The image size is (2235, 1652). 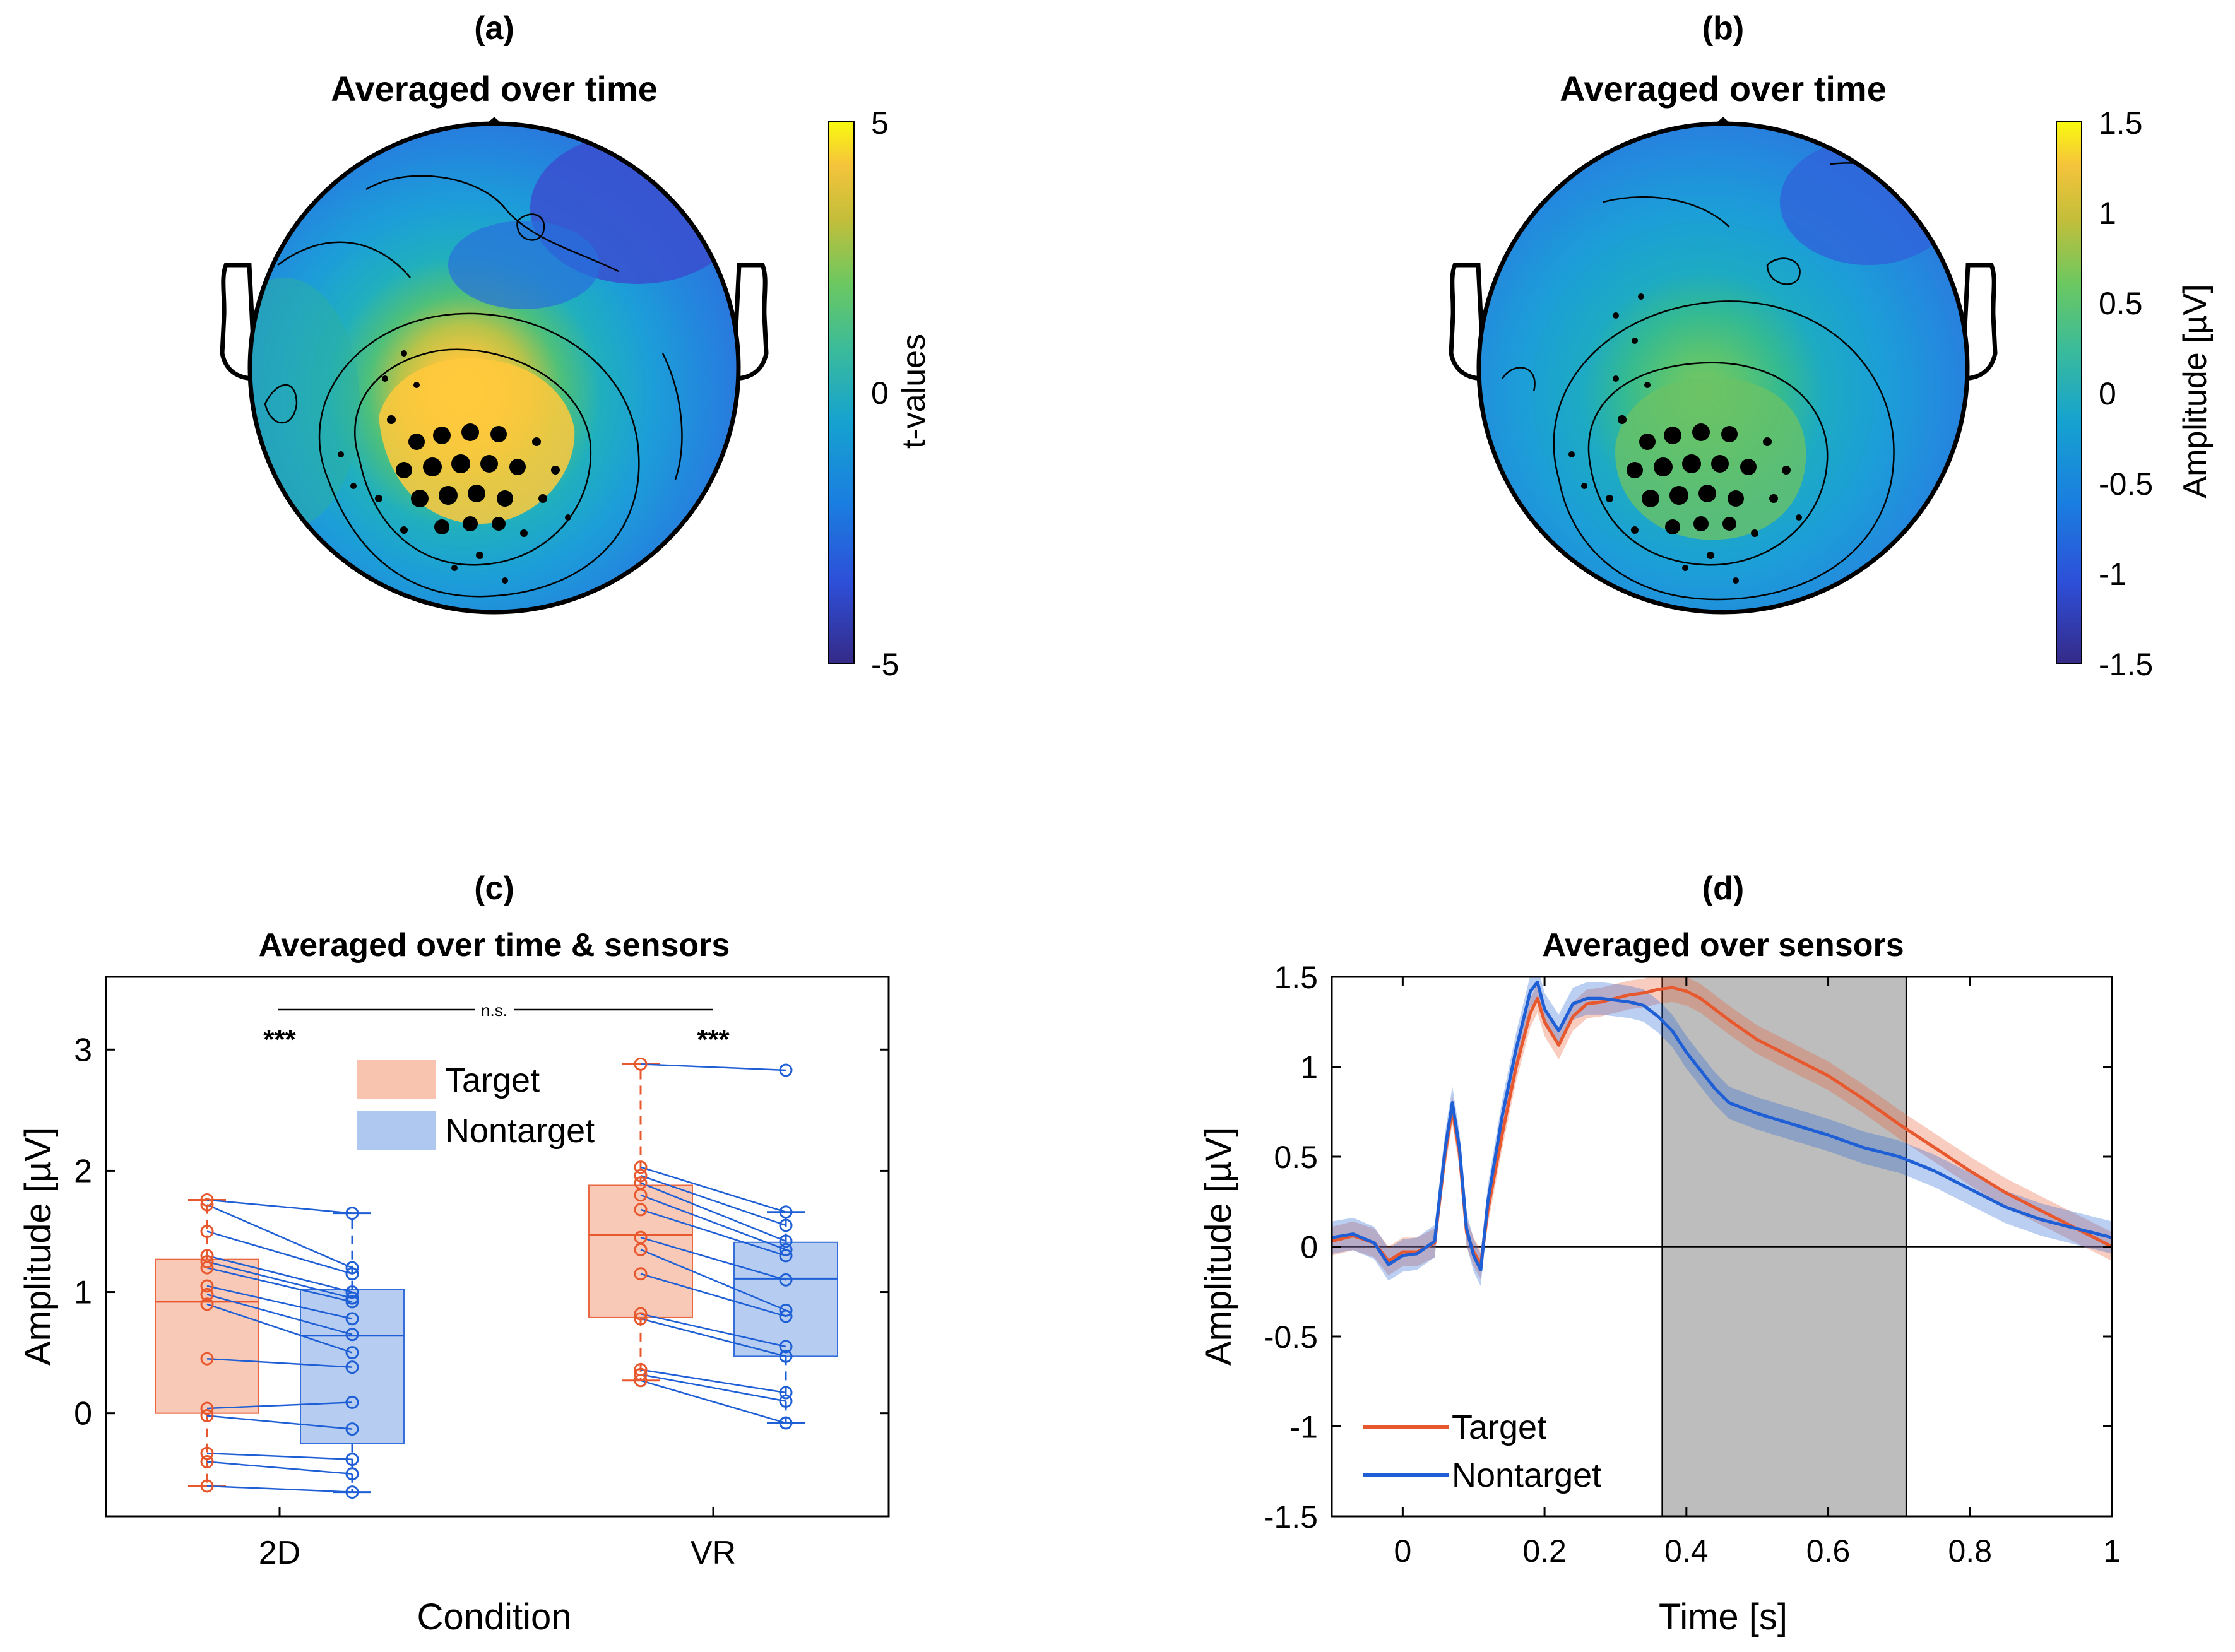 I want to click on legend-nontarget-swatch, so click(x=396, y=1130).